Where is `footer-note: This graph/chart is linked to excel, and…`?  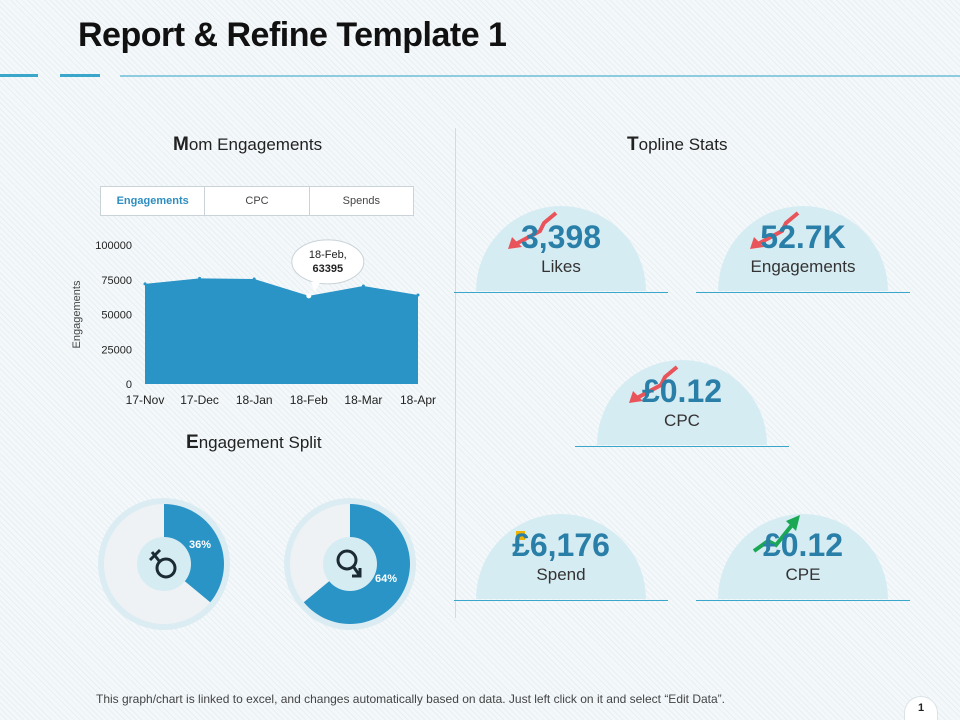 footer-note: This graph/chart is linked to excel, and… is located at coordinates (410, 699).